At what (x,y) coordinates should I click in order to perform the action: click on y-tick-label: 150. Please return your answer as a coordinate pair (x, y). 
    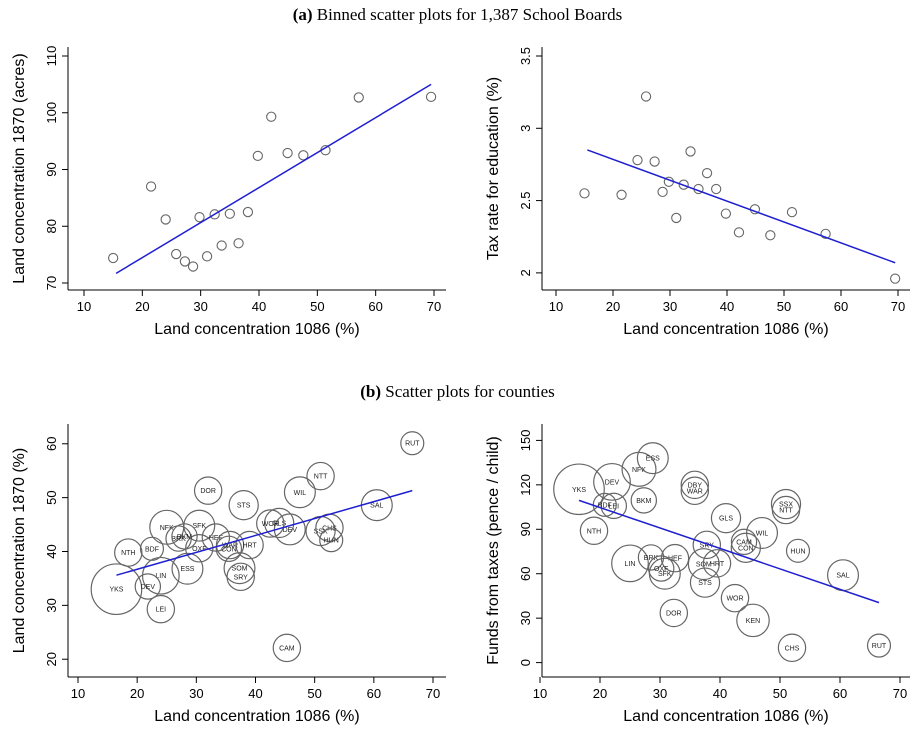
    Looking at the image, I should click on (525, 441).